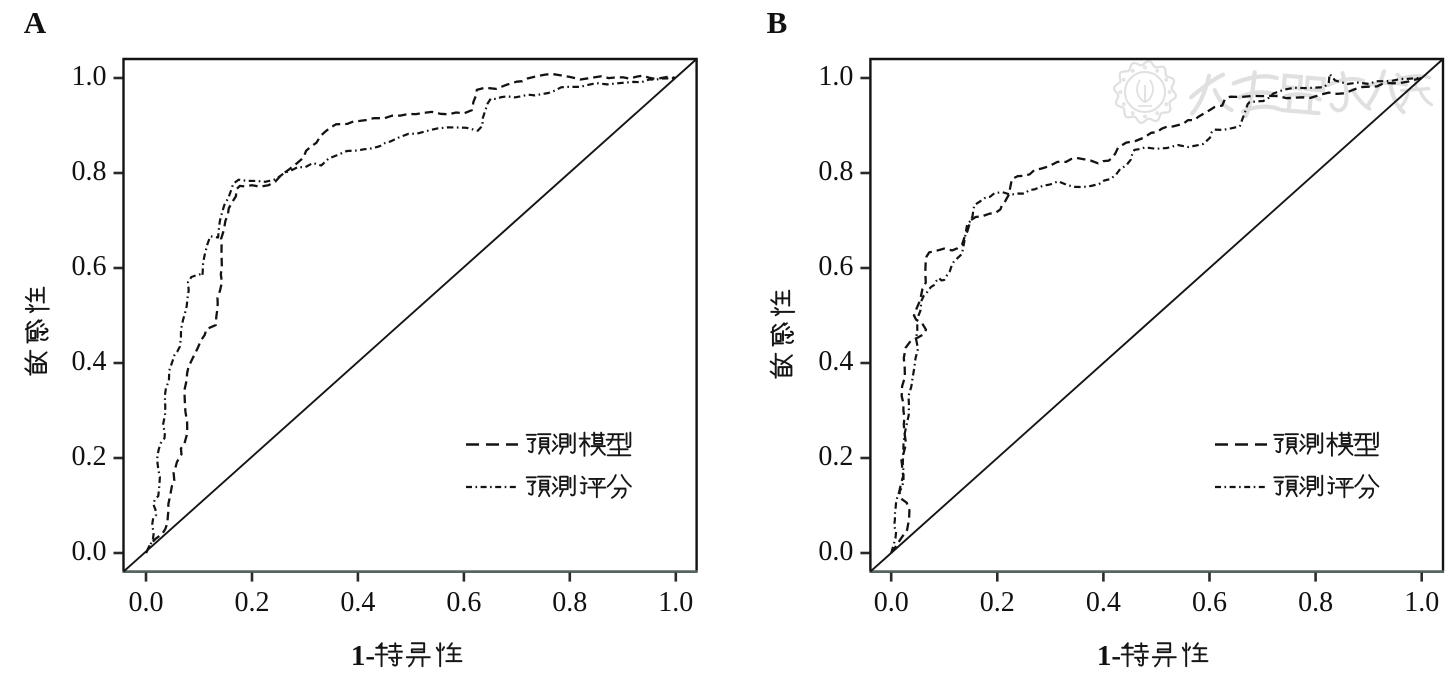 Image resolution: width=1456 pixels, height=686 pixels. Describe the element at coordinates (777, 22) in the screenshot. I see `svg-text: B` at that location.